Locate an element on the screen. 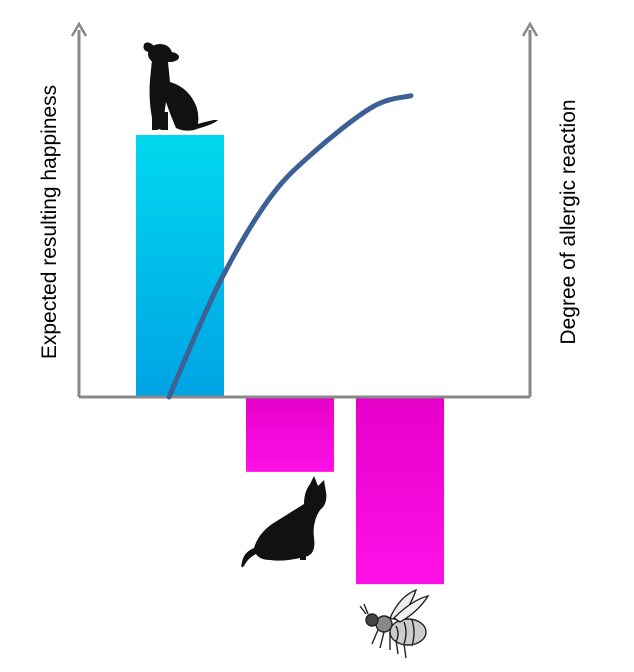  cat-icon is located at coordinates (284, 522).